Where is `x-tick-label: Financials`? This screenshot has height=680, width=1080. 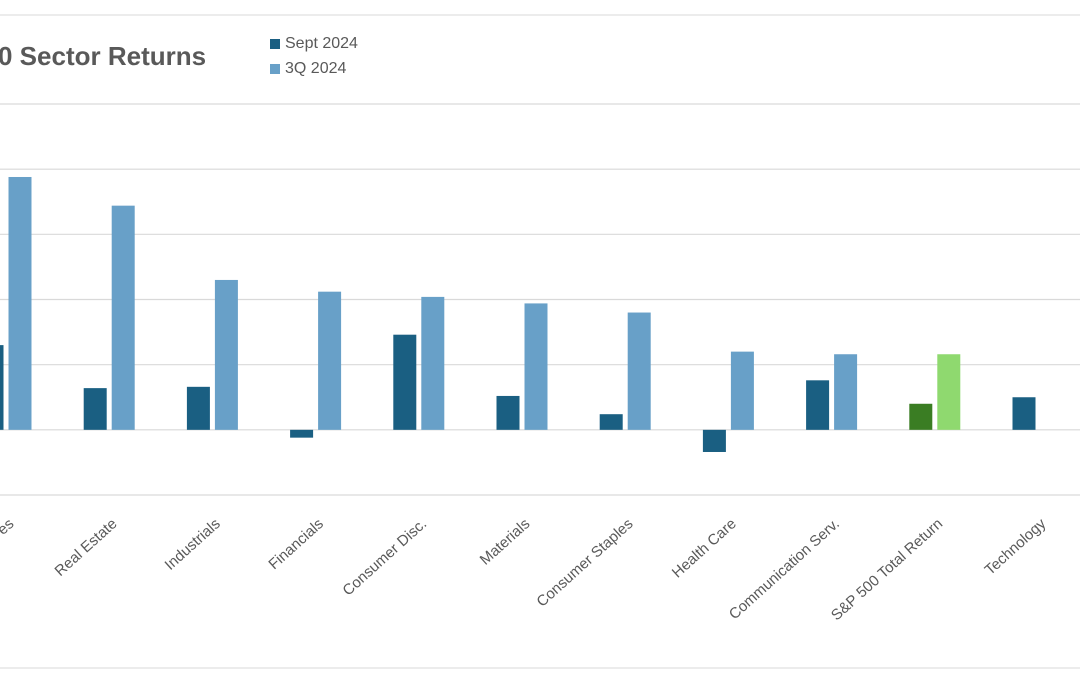 x-tick-label: Financials is located at coordinates (296, 544).